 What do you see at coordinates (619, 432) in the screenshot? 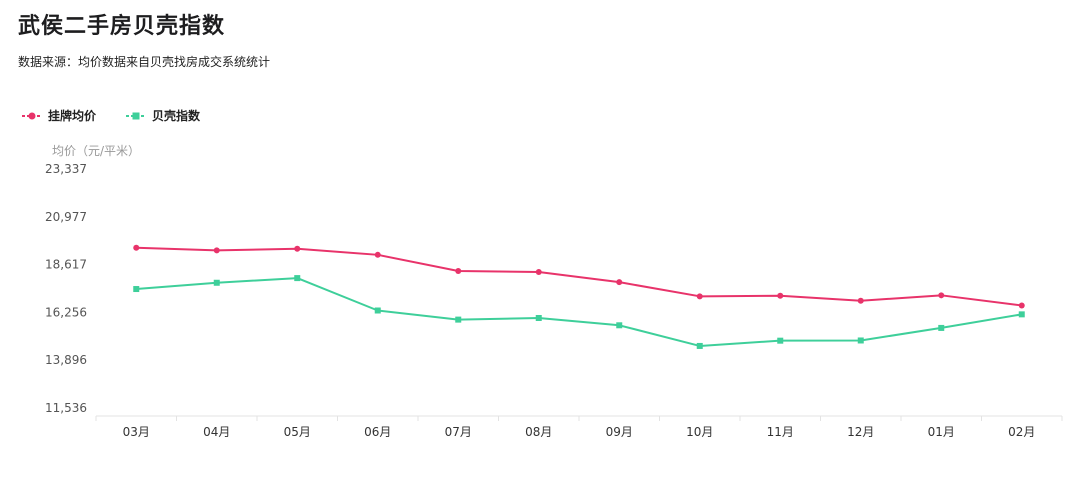
I see `x-tick-label: 09月` at bounding box center [619, 432].